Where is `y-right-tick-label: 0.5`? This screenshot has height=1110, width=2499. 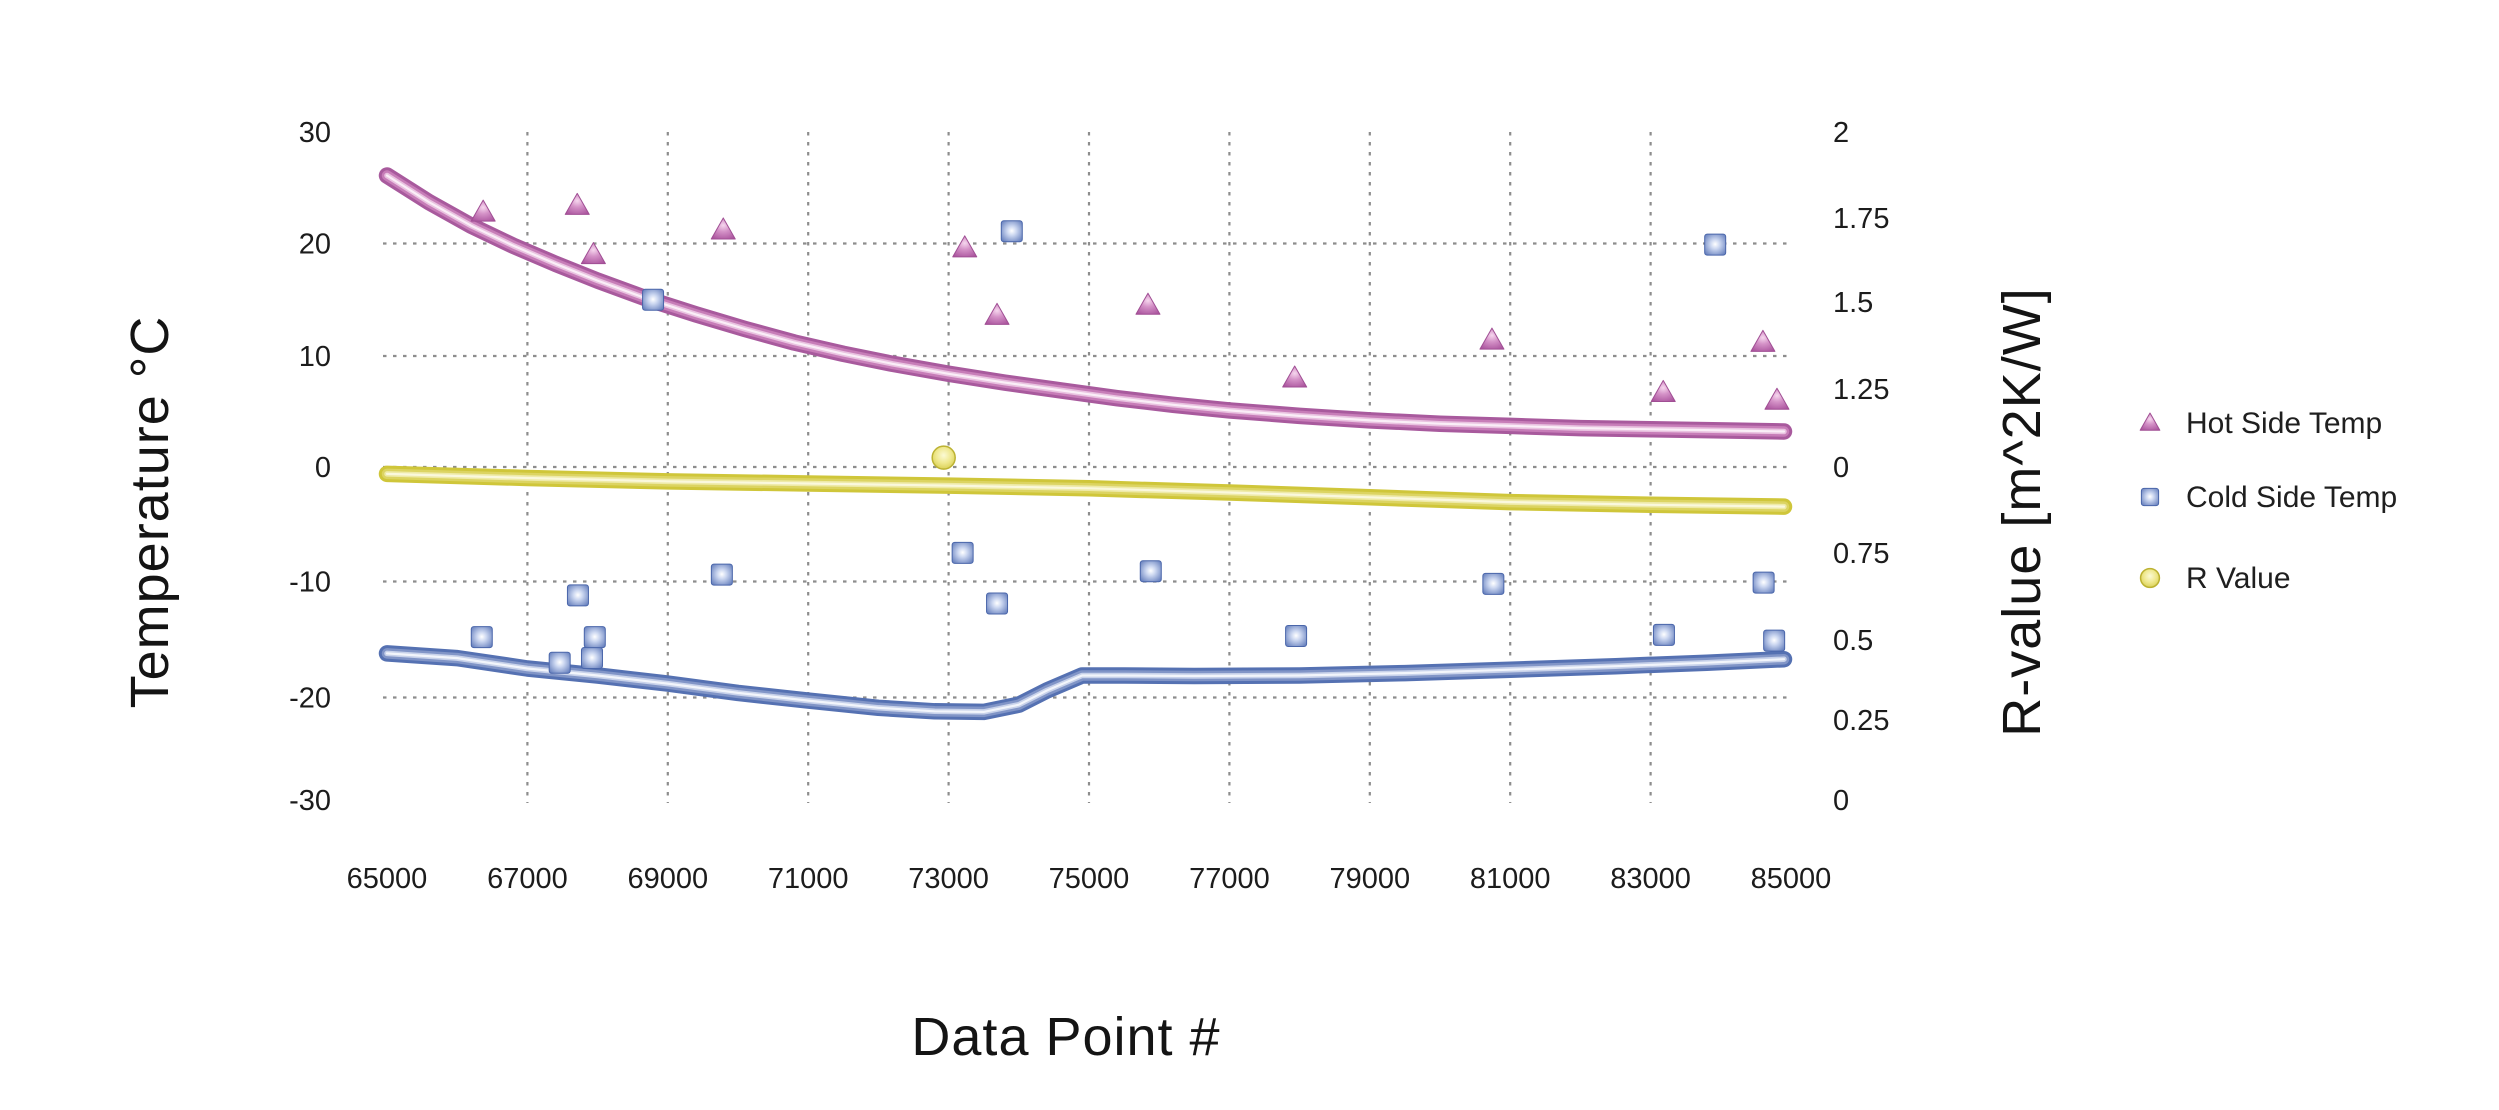
y-right-tick-label: 0.5 is located at coordinates (1853, 641).